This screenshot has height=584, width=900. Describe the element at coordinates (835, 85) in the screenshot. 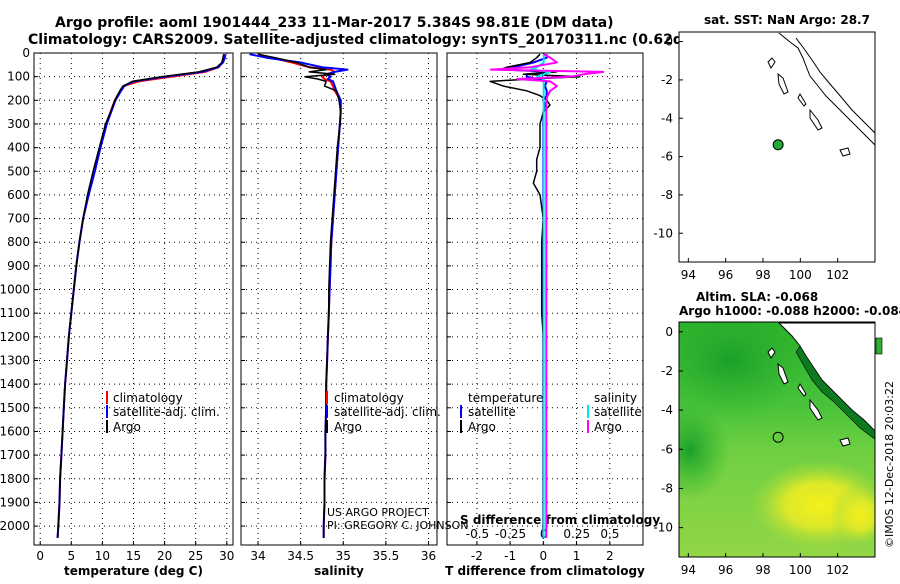

I see `sumatra-inner-coastline` at that location.